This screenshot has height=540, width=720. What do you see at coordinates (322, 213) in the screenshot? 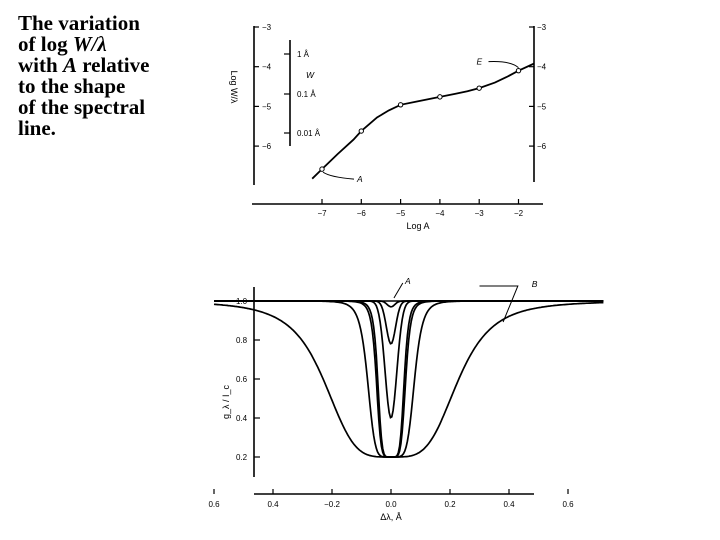
I see `growth-x-tick-label: −7` at bounding box center [322, 213].